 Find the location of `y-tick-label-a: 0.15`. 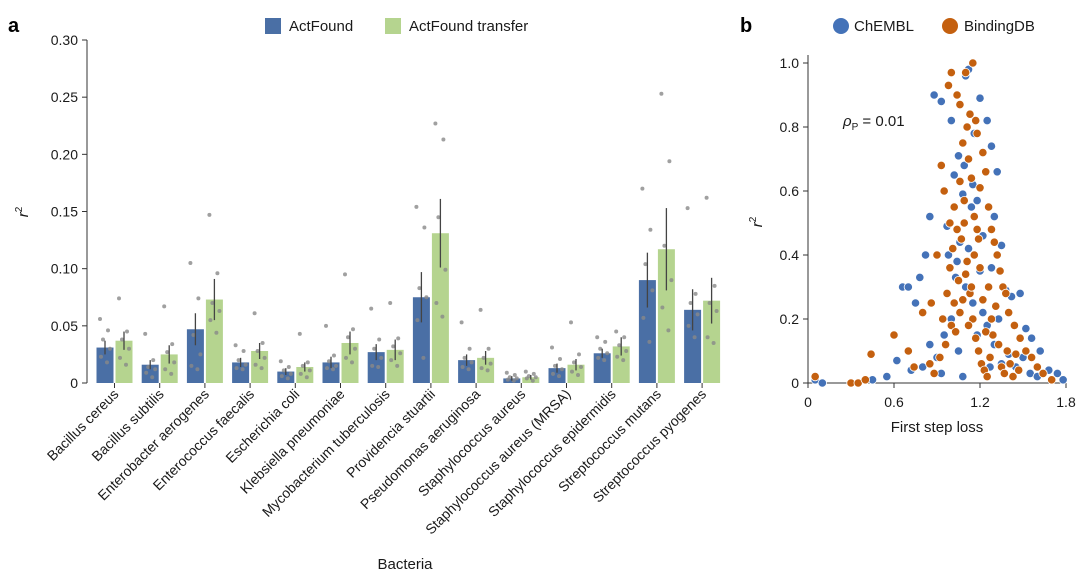

y-tick-label-a: 0.15 is located at coordinates (64, 212).